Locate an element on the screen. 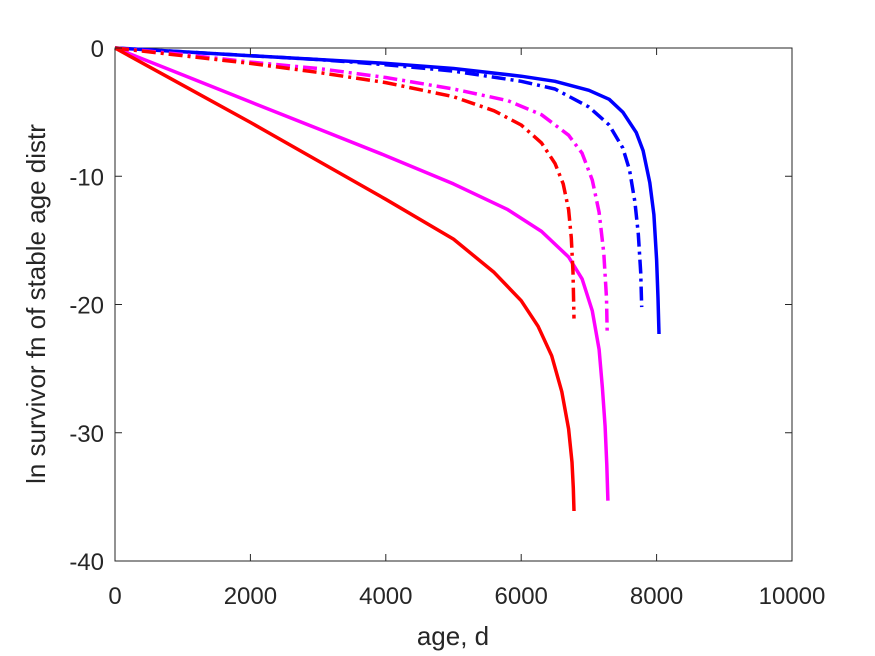 The image size is (875, 656). x-tick-label: 0 is located at coordinates (114, 596).